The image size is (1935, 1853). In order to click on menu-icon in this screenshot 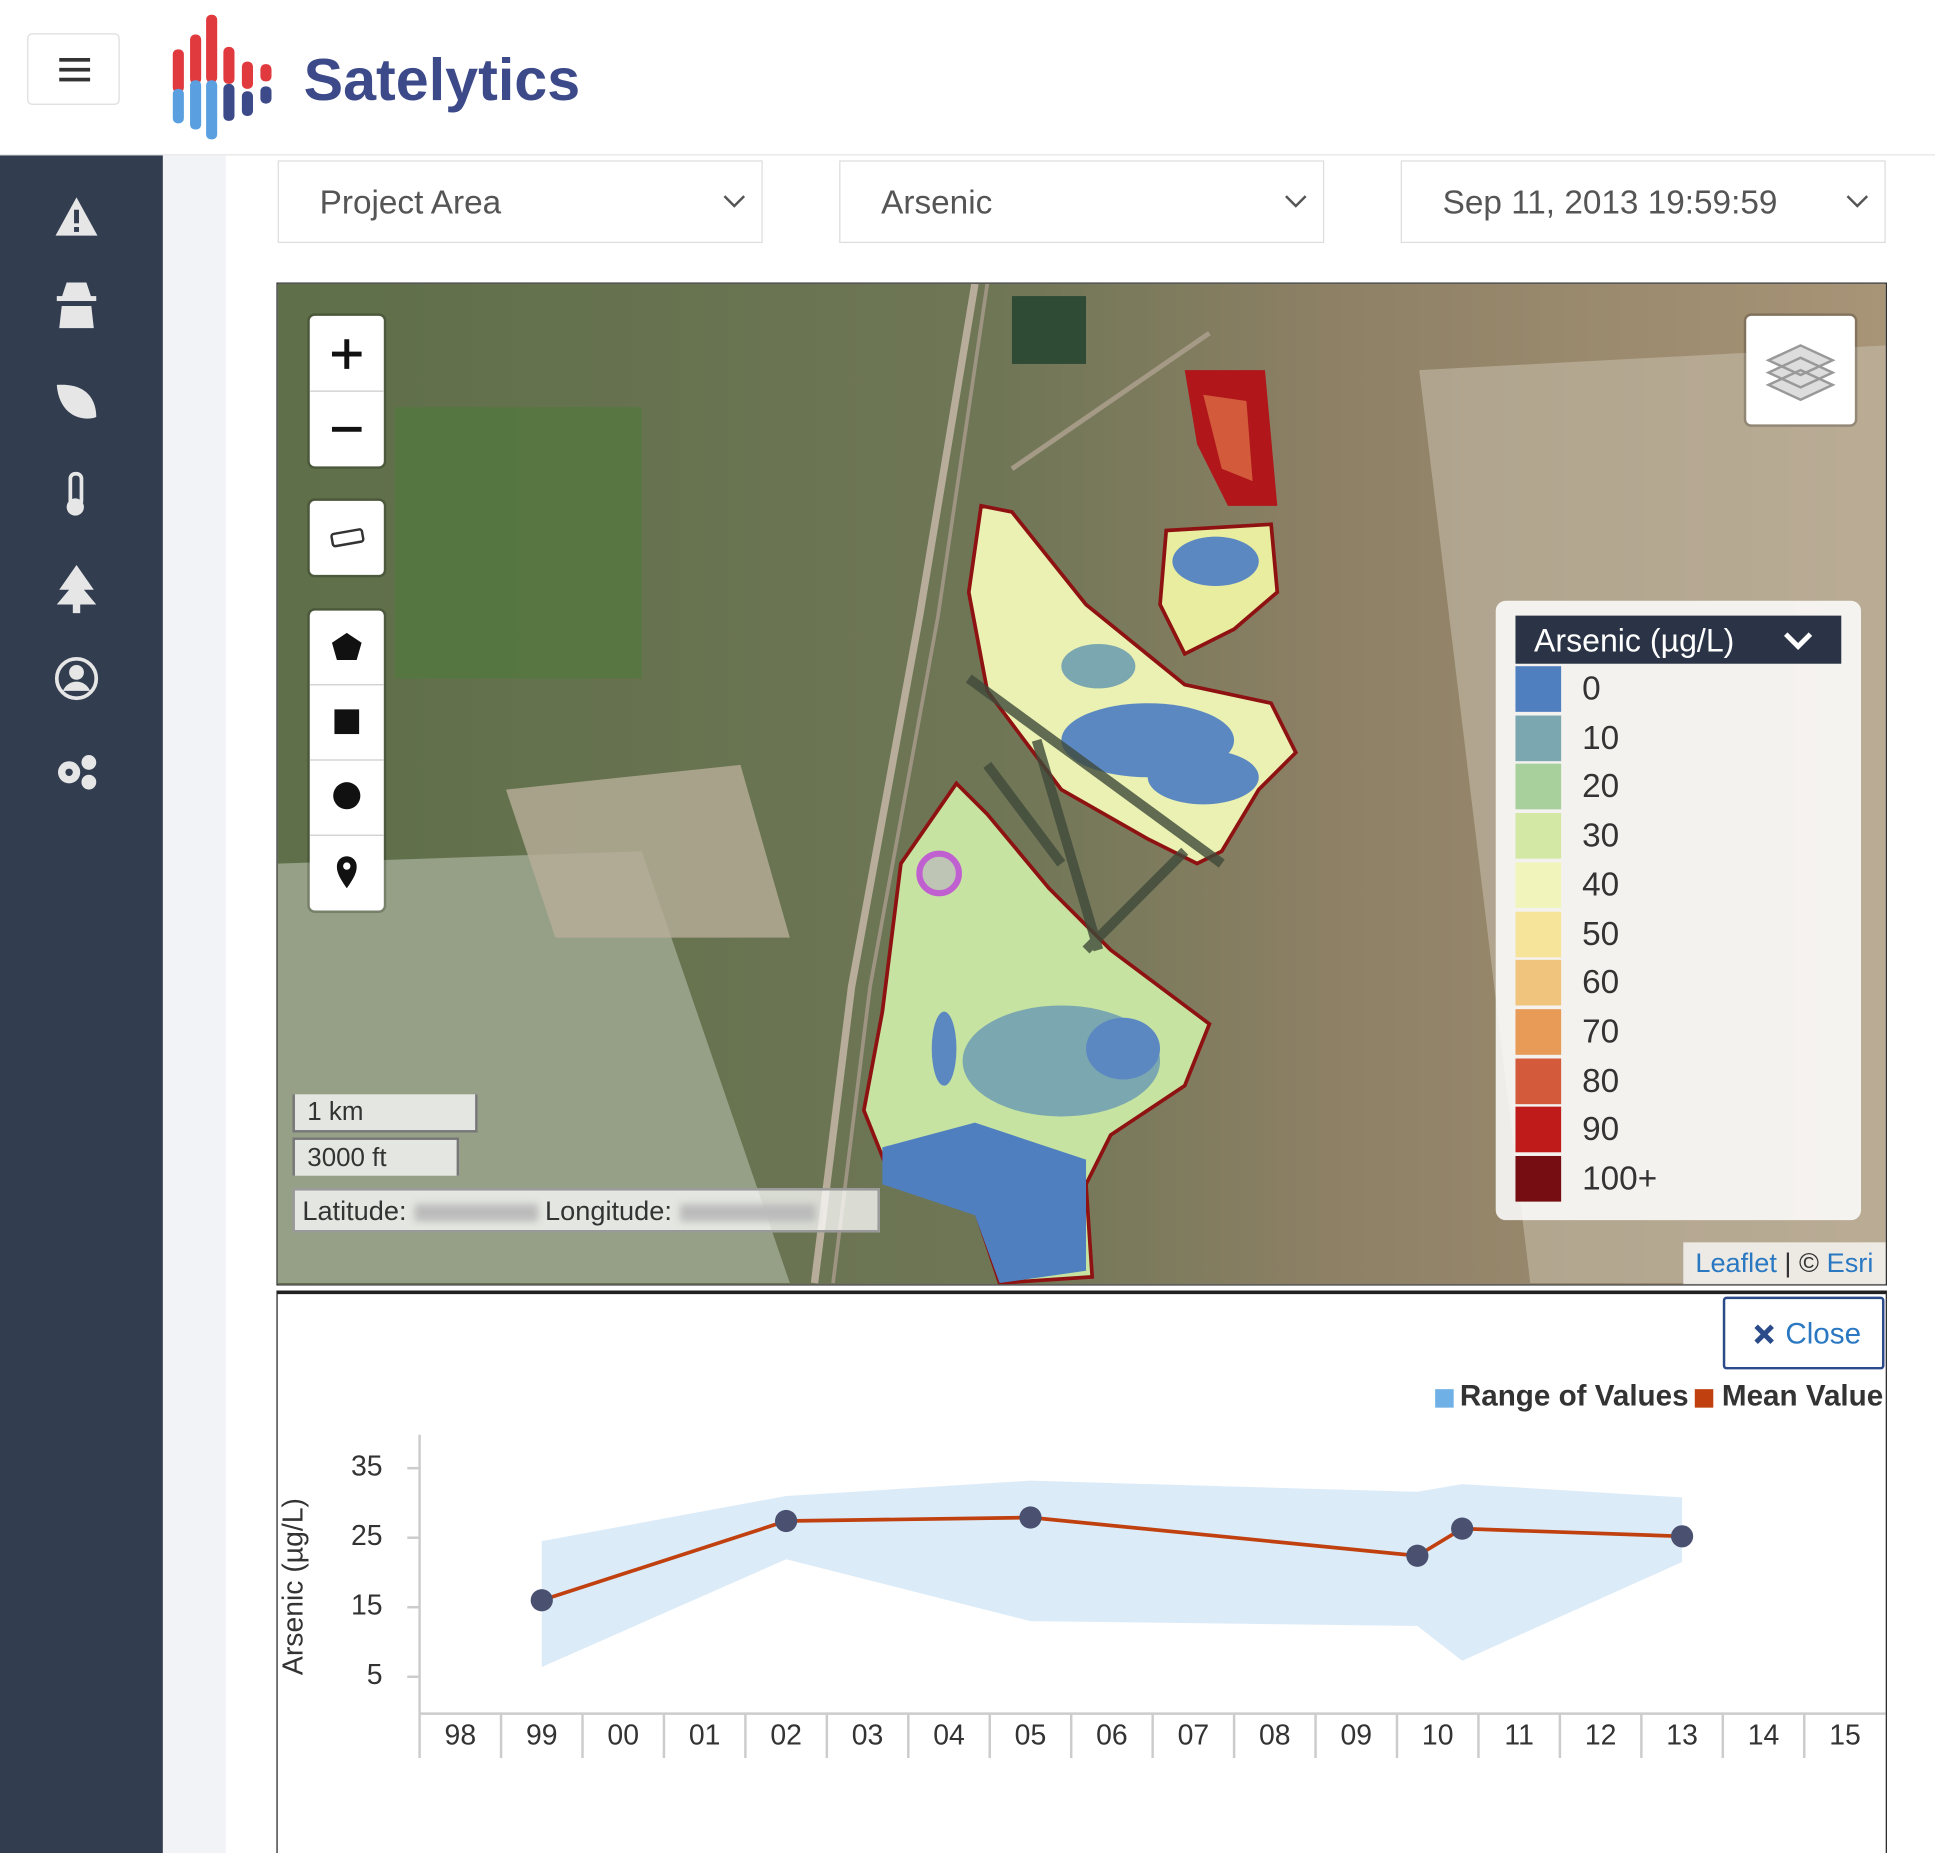, I will do `click(75, 69)`.